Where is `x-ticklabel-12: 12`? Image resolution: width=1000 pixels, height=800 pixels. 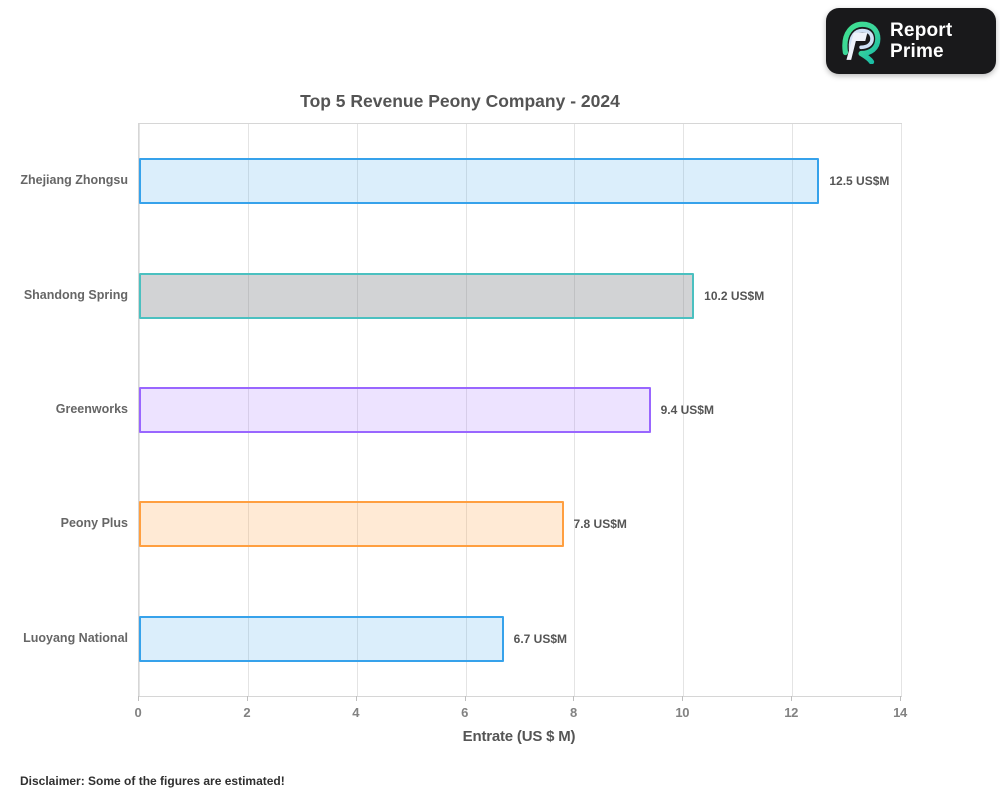 x-ticklabel-12: 12 is located at coordinates (791, 712).